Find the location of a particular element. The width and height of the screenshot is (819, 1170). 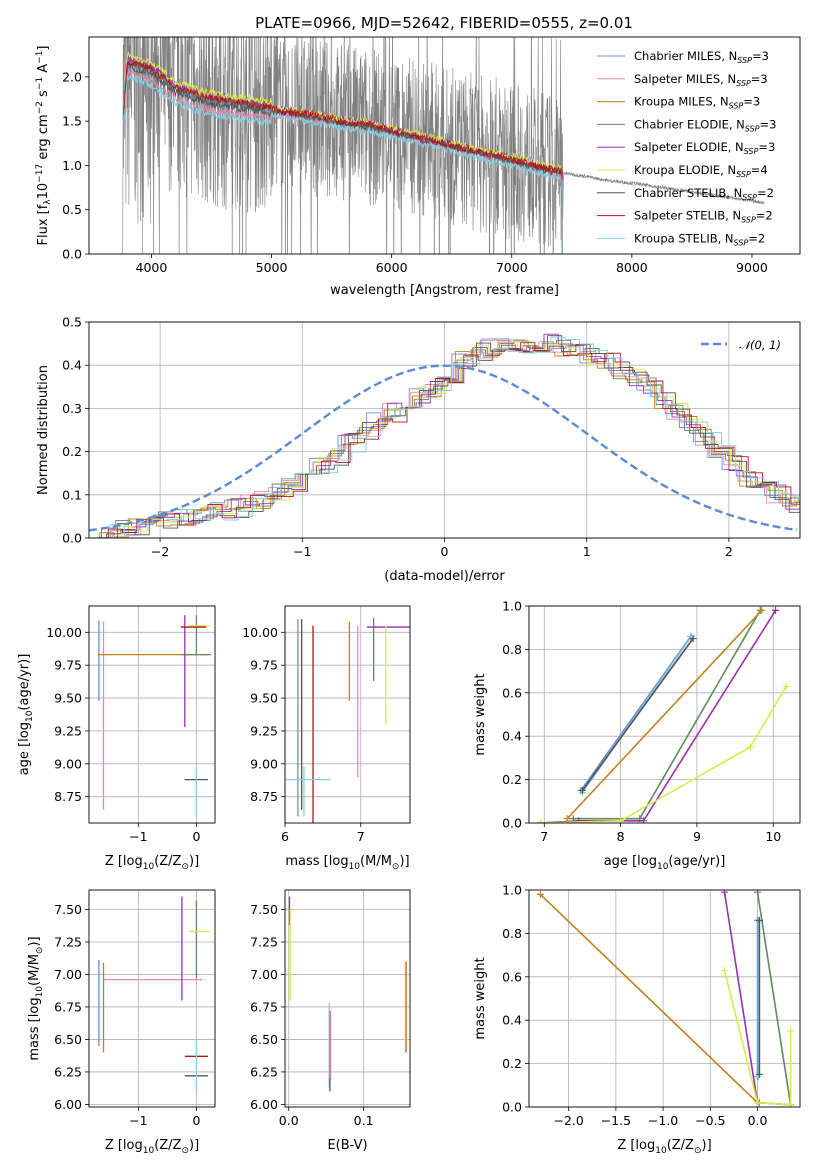

mass-vs-ebv-panel: 0.0 0.1 6.00 6.25 6.50 6.75 7.00 7.25 7.50 E(B-V) is located at coordinates (330, 1021).